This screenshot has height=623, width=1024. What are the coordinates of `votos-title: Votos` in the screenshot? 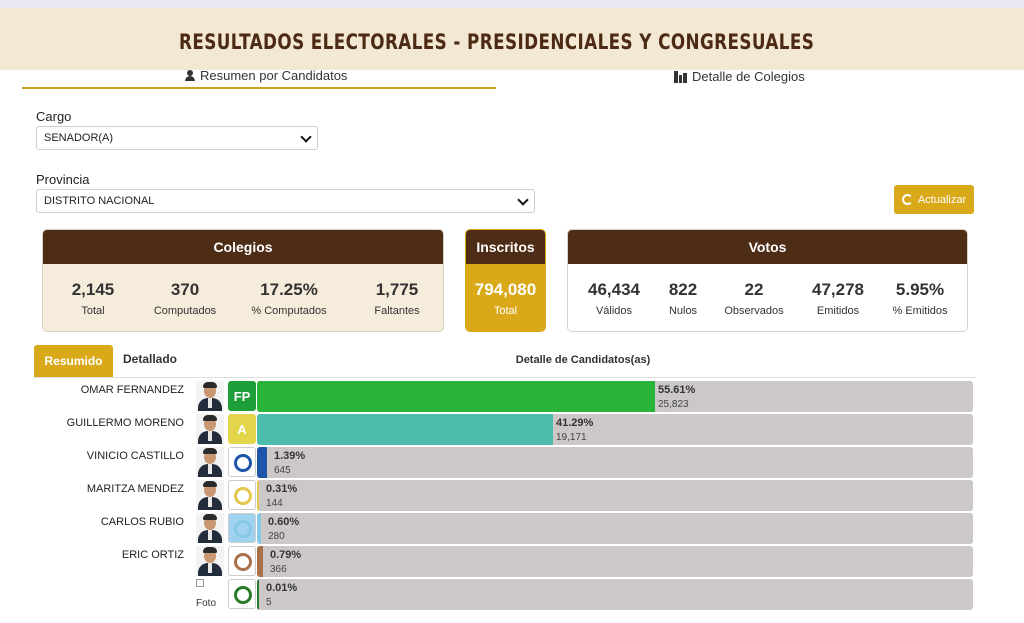 It's located at (767, 247).